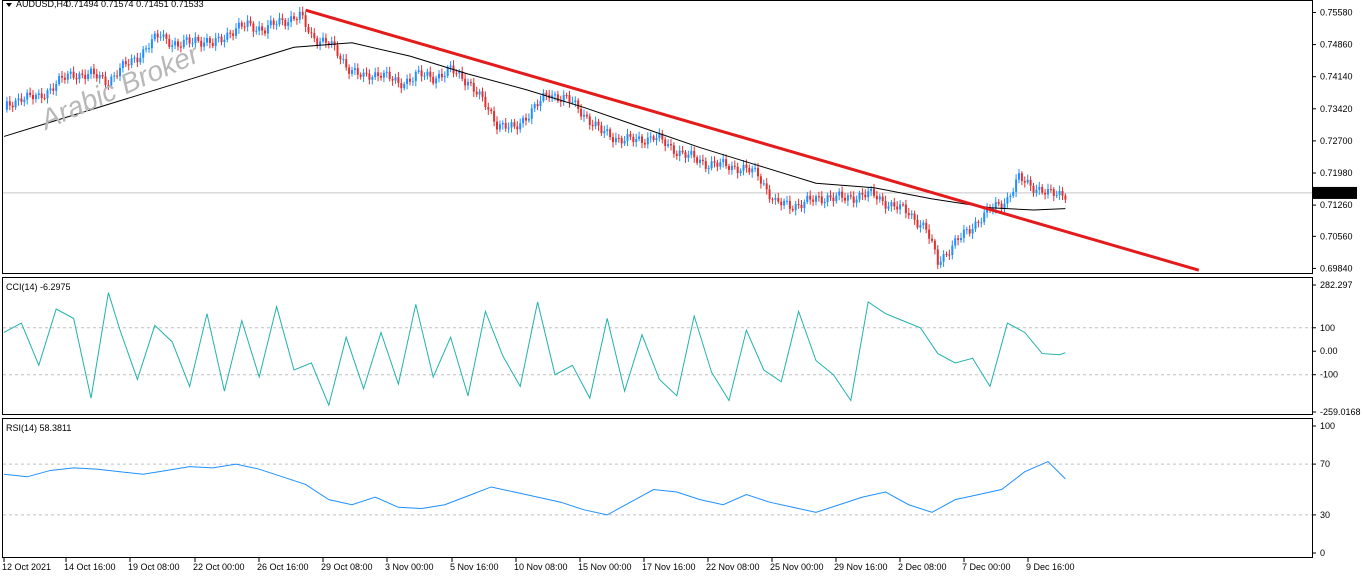 The height and width of the screenshot is (584, 1363). Describe the element at coordinates (1322, 553) in the screenshot. I see `indicator-tick-label: 0` at that location.